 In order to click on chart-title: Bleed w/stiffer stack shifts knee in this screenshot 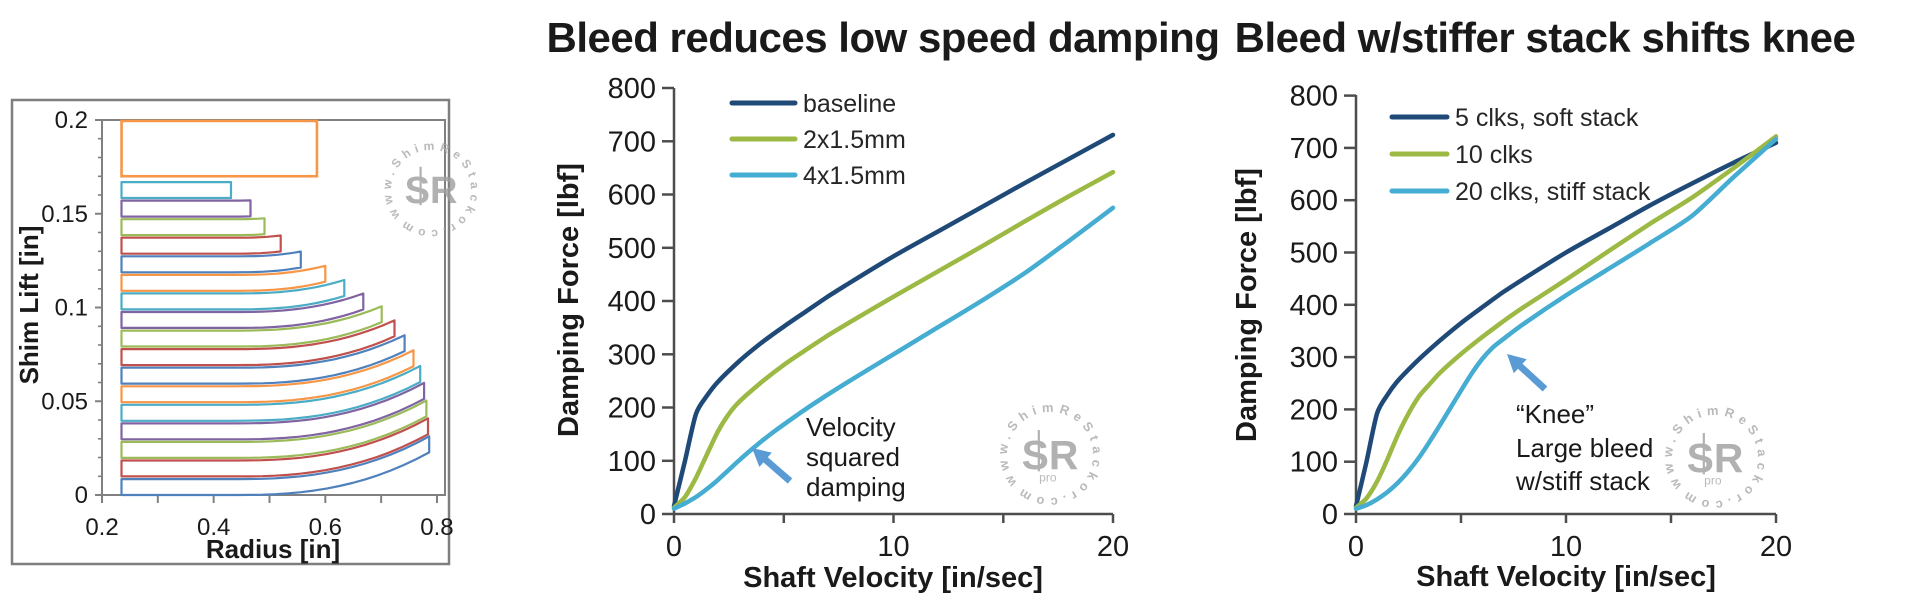, I will do `click(1545, 37)`.